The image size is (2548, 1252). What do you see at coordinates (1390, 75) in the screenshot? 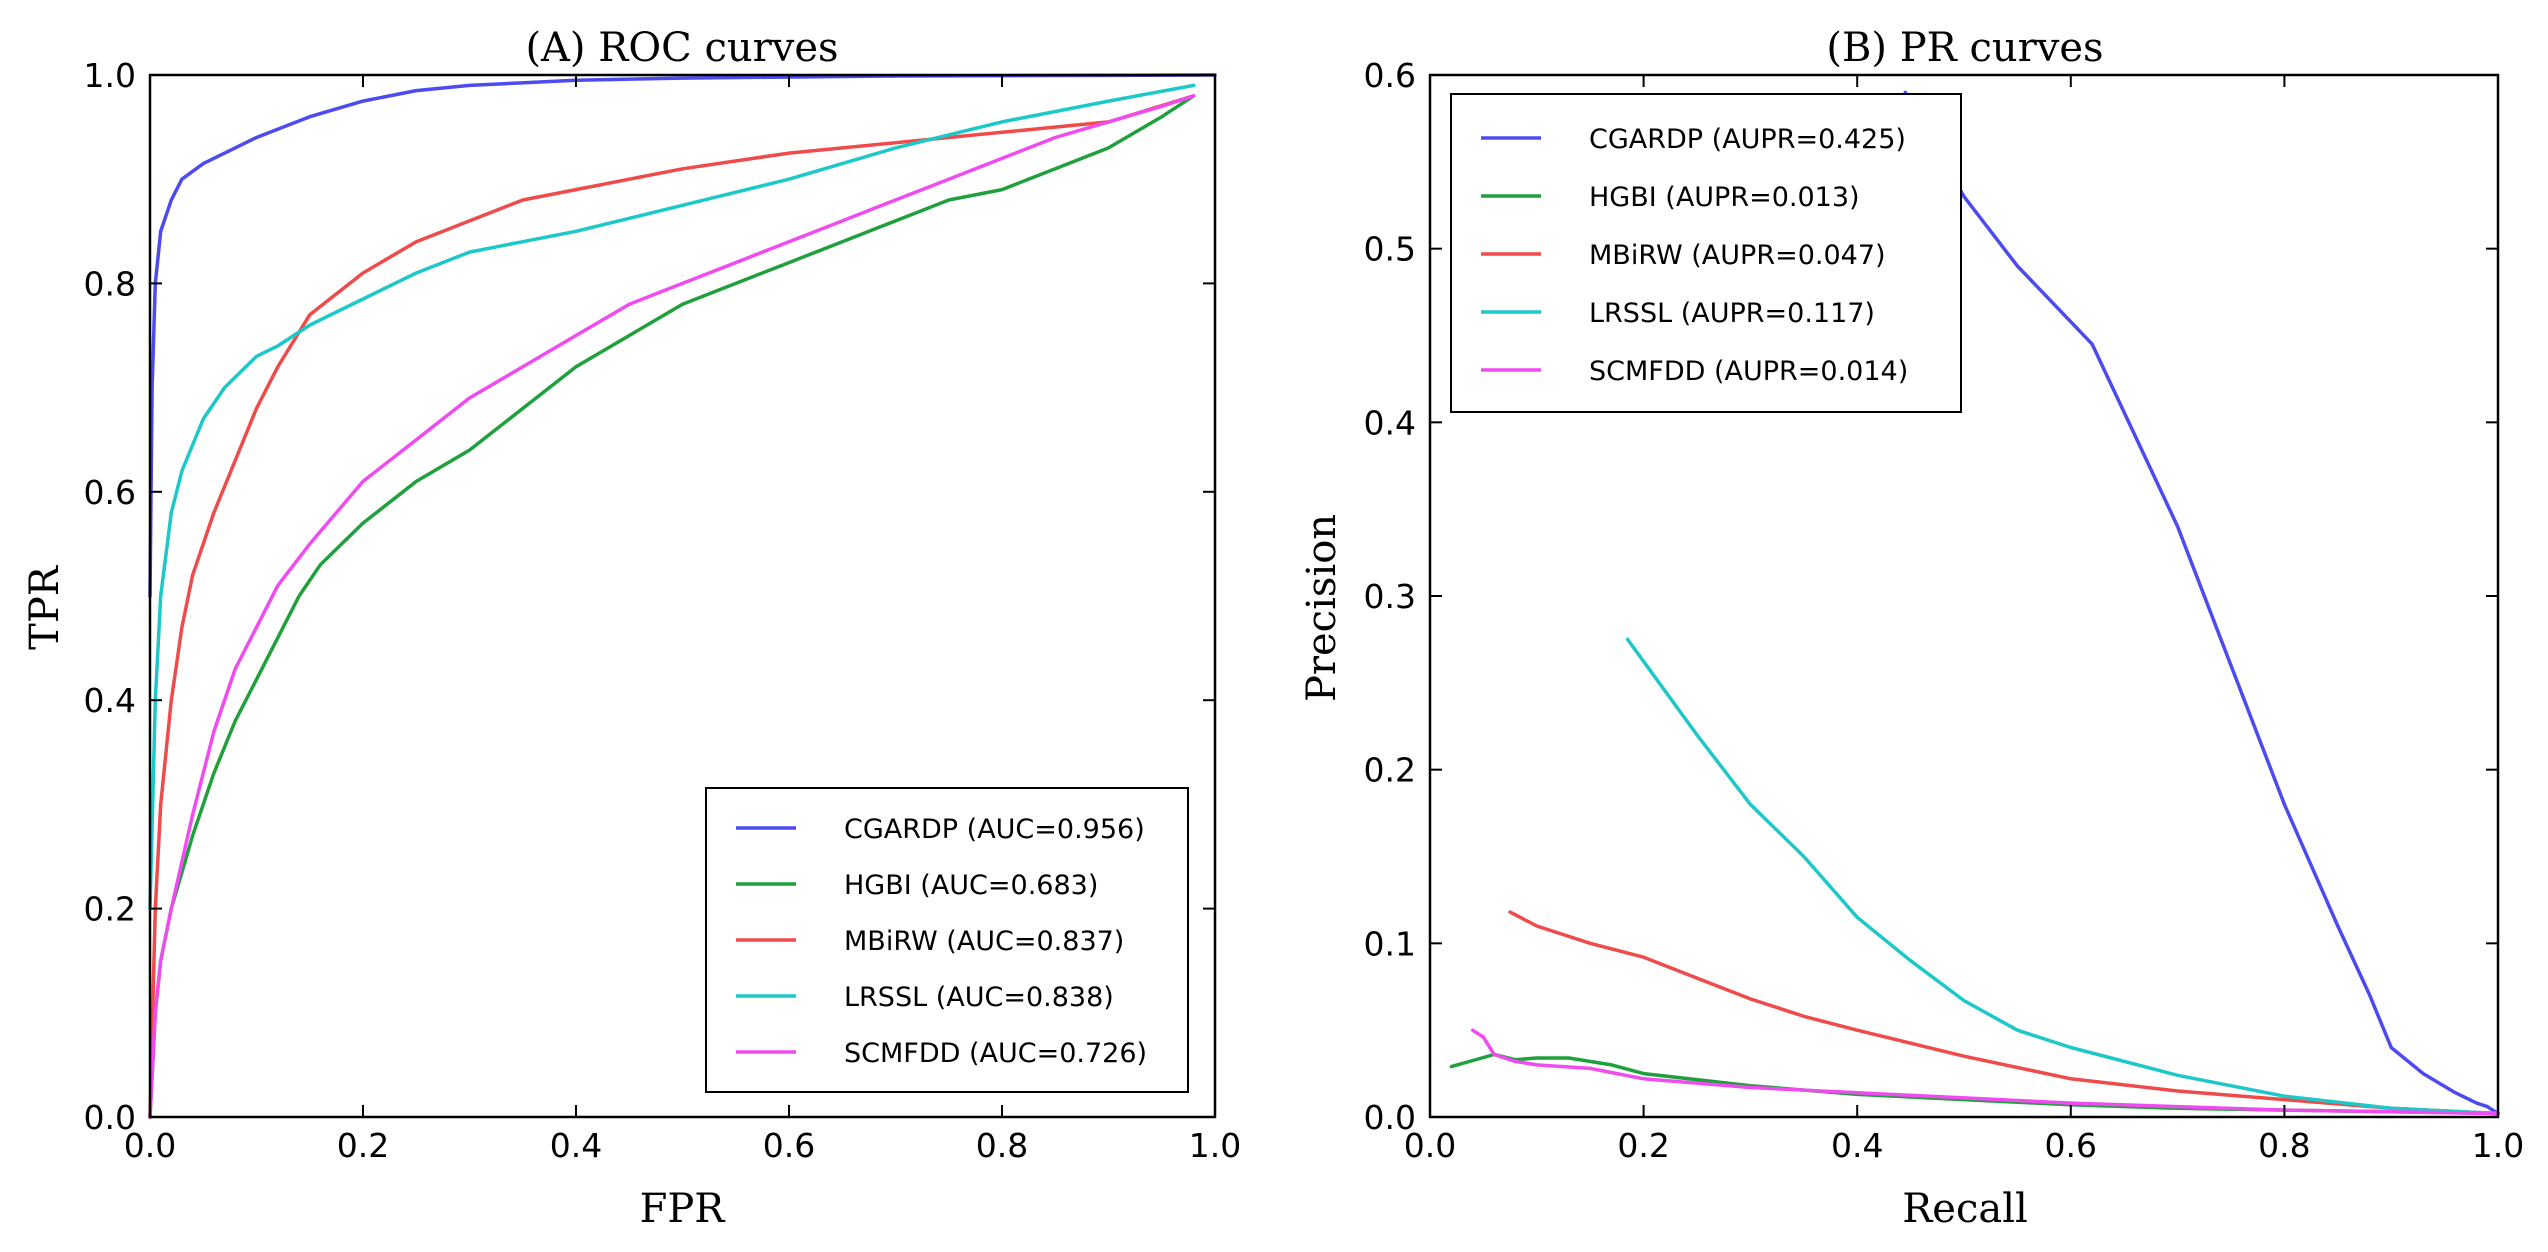
I see `pr-y-tick-label: 0.6` at bounding box center [1390, 75].